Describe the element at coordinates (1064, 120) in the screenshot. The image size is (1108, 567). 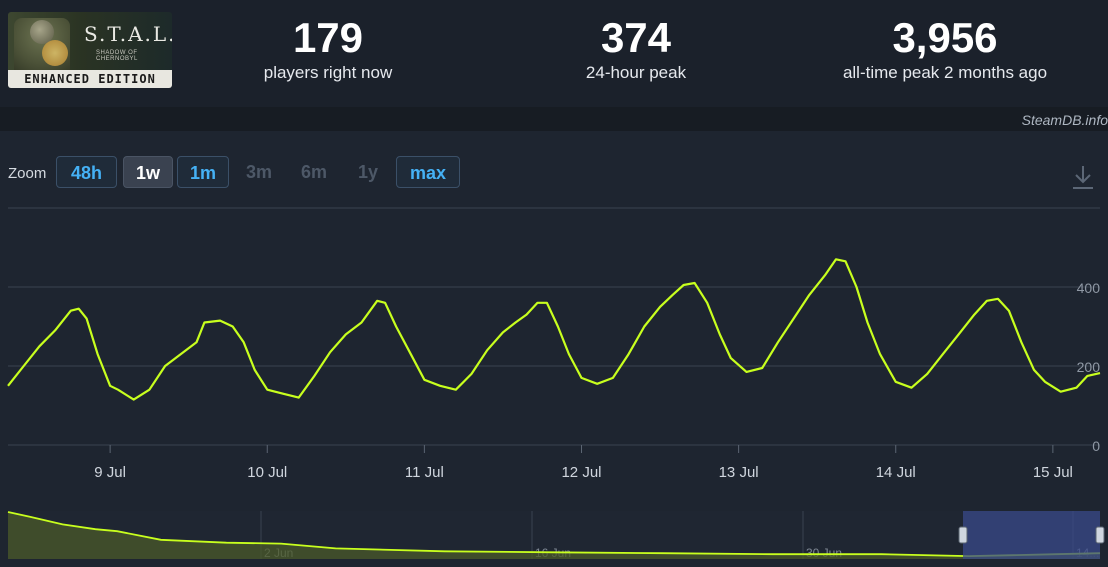
I see `steamdb-credit: SteamDB.info` at that location.